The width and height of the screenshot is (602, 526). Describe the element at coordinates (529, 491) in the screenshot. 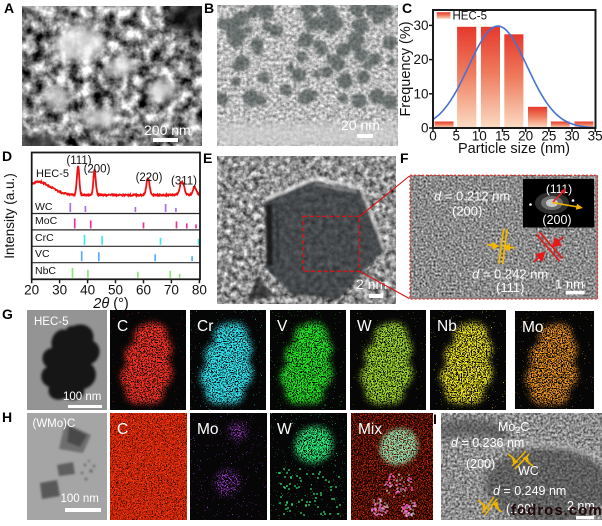

I see `svg-text: d = 0.249 nm` at that location.